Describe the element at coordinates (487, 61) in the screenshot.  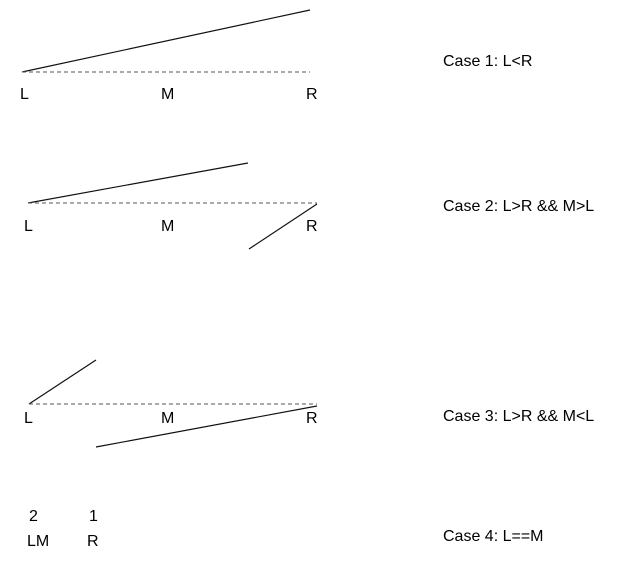
I see `case-caption: Case 1: L<R` at that location.